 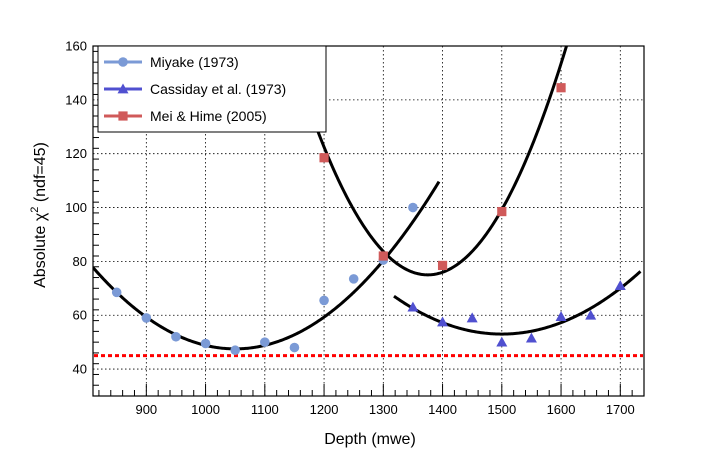 What do you see at coordinates (516, 313) in the screenshot?
I see `series-cassiday-et-al-1973` at bounding box center [516, 313].